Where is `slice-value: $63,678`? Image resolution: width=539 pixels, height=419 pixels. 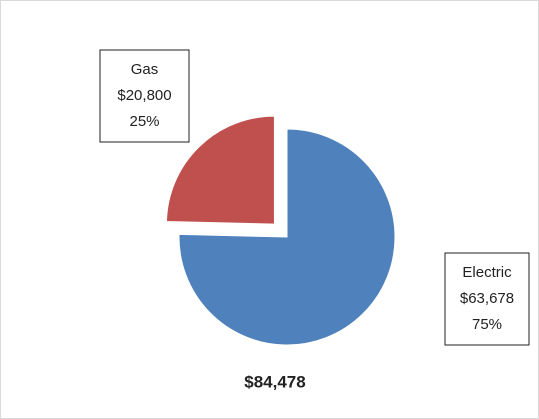 slice-value: $63,678 is located at coordinates (487, 298).